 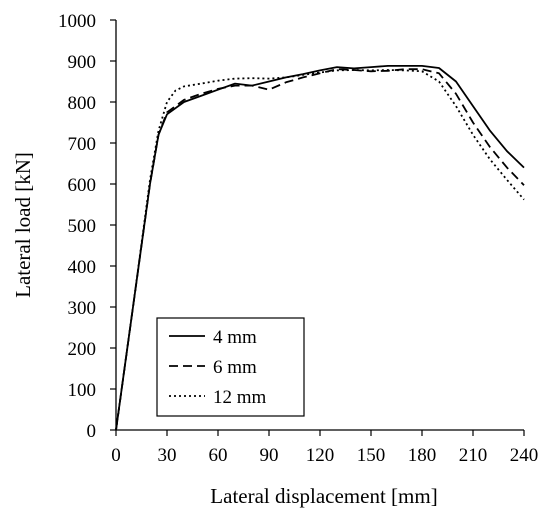 What do you see at coordinates (82, 349) in the screenshot?
I see `y-tick-label: 200` at bounding box center [82, 349].